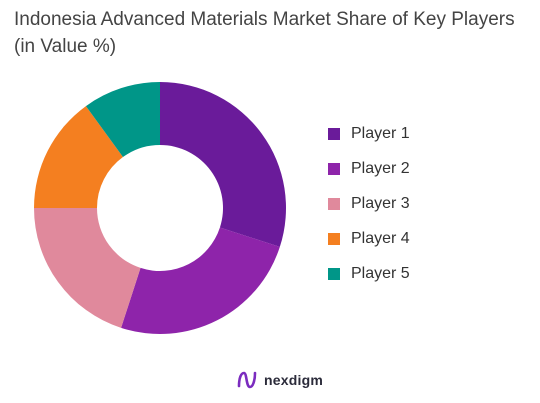 This screenshot has width=540, height=403. What do you see at coordinates (380, 238) in the screenshot?
I see `legend-label: Player 4` at bounding box center [380, 238].